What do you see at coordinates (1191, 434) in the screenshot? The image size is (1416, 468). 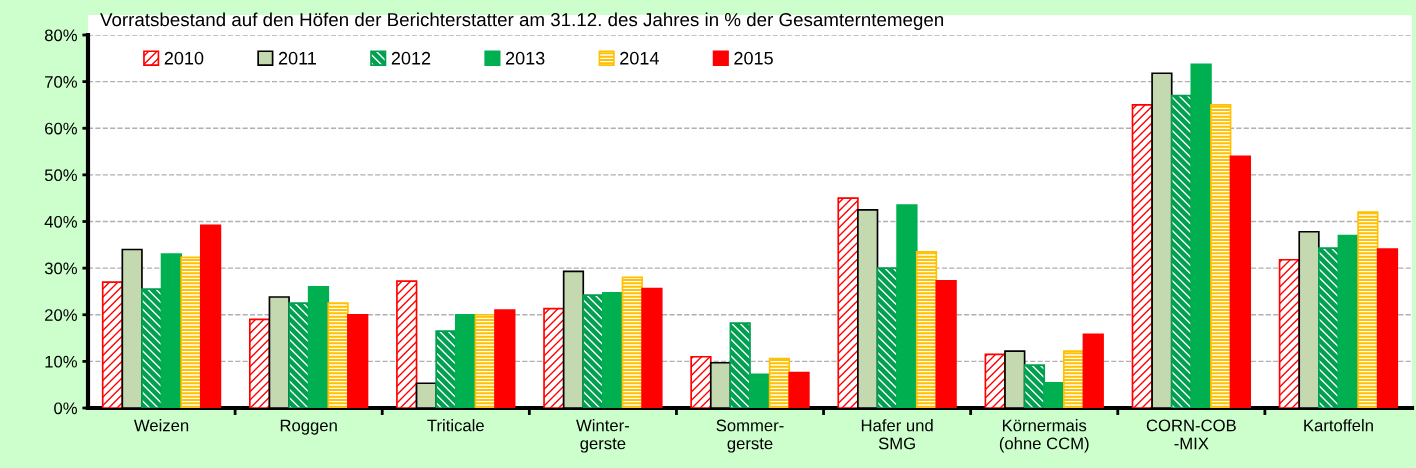 I see `x-tick-label: CORN-COB -MIX` at bounding box center [1191, 434].